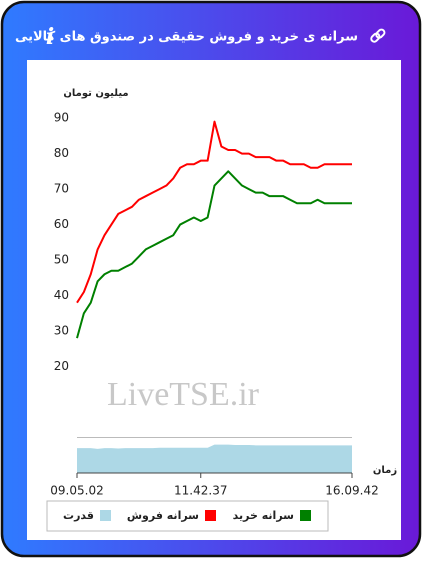  I want to click on x-tick-label: 11.42.37, so click(200, 491).